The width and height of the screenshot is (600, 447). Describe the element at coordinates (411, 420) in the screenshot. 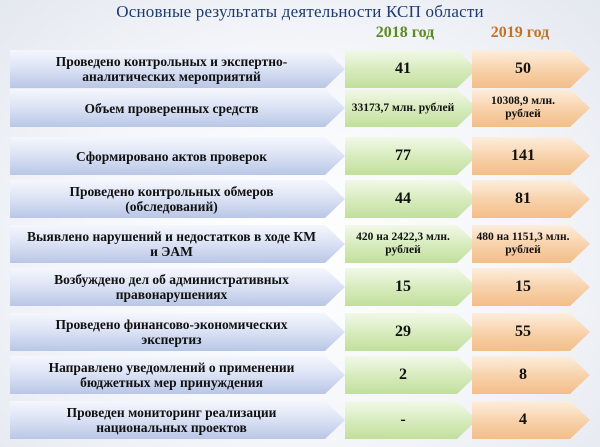

I see `value-2018: -` at that location.